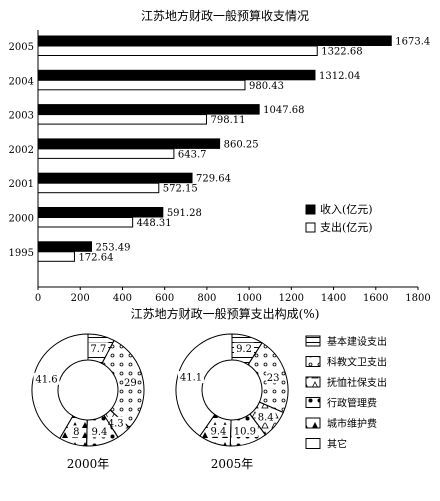 The width and height of the screenshot is (440, 501). I want to click on bar-value-label: 172.64, so click(95, 257).